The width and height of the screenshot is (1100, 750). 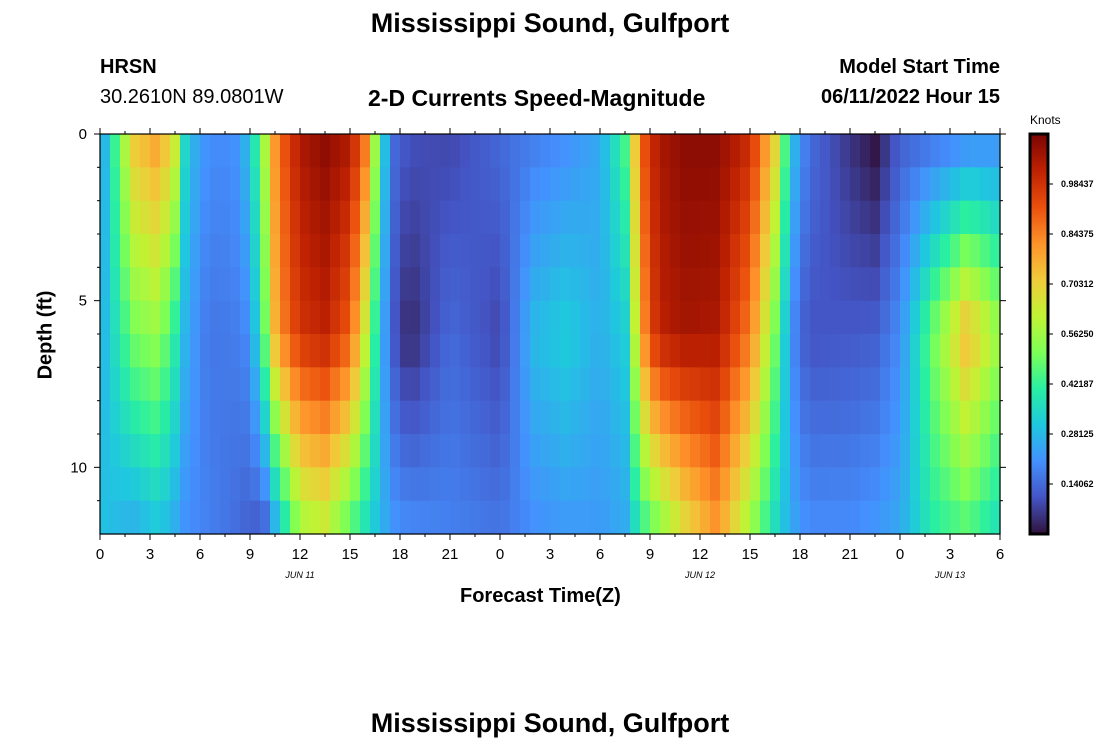 What do you see at coordinates (1077, 384) in the screenshot?
I see `colorbar-tick-label: 0.42187` at bounding box center [1077, 384].